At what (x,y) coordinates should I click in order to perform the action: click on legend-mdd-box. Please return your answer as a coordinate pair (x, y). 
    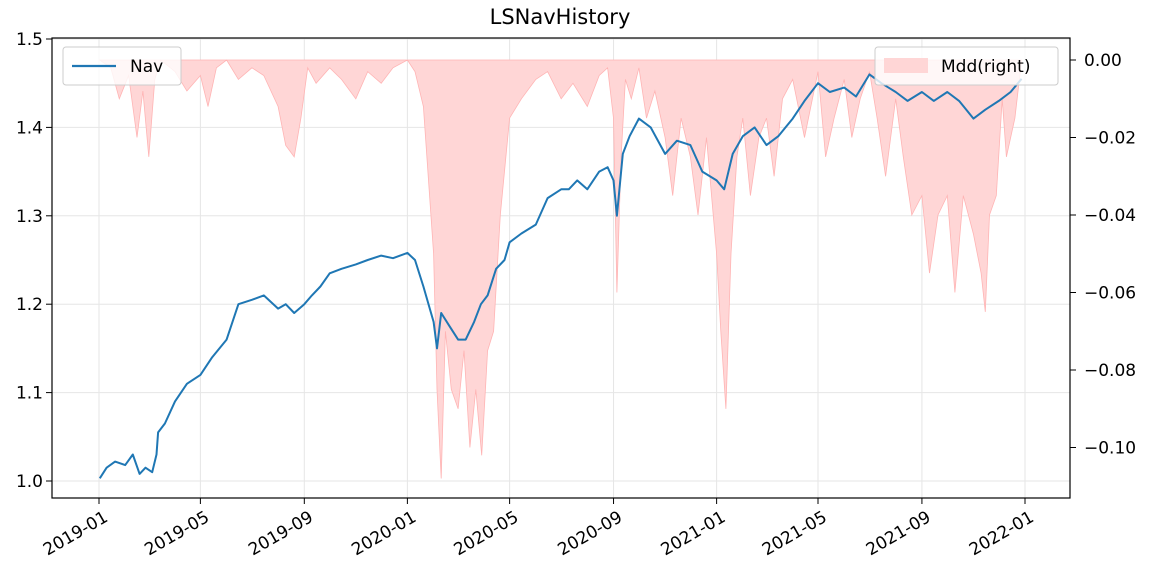
    Looking at the image, I should click on (966, 66).